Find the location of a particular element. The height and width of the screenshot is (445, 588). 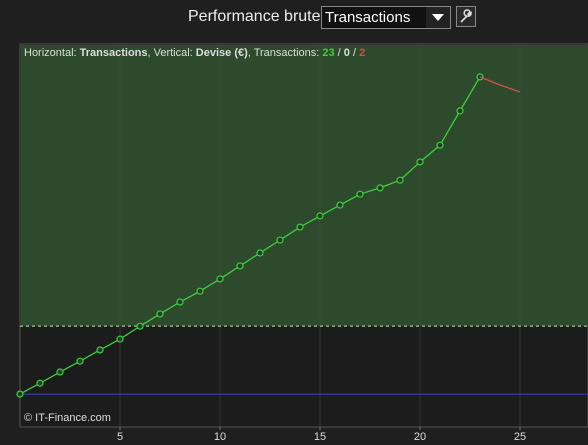

x-tick-label: 15 is located at coordinates (320, 437).